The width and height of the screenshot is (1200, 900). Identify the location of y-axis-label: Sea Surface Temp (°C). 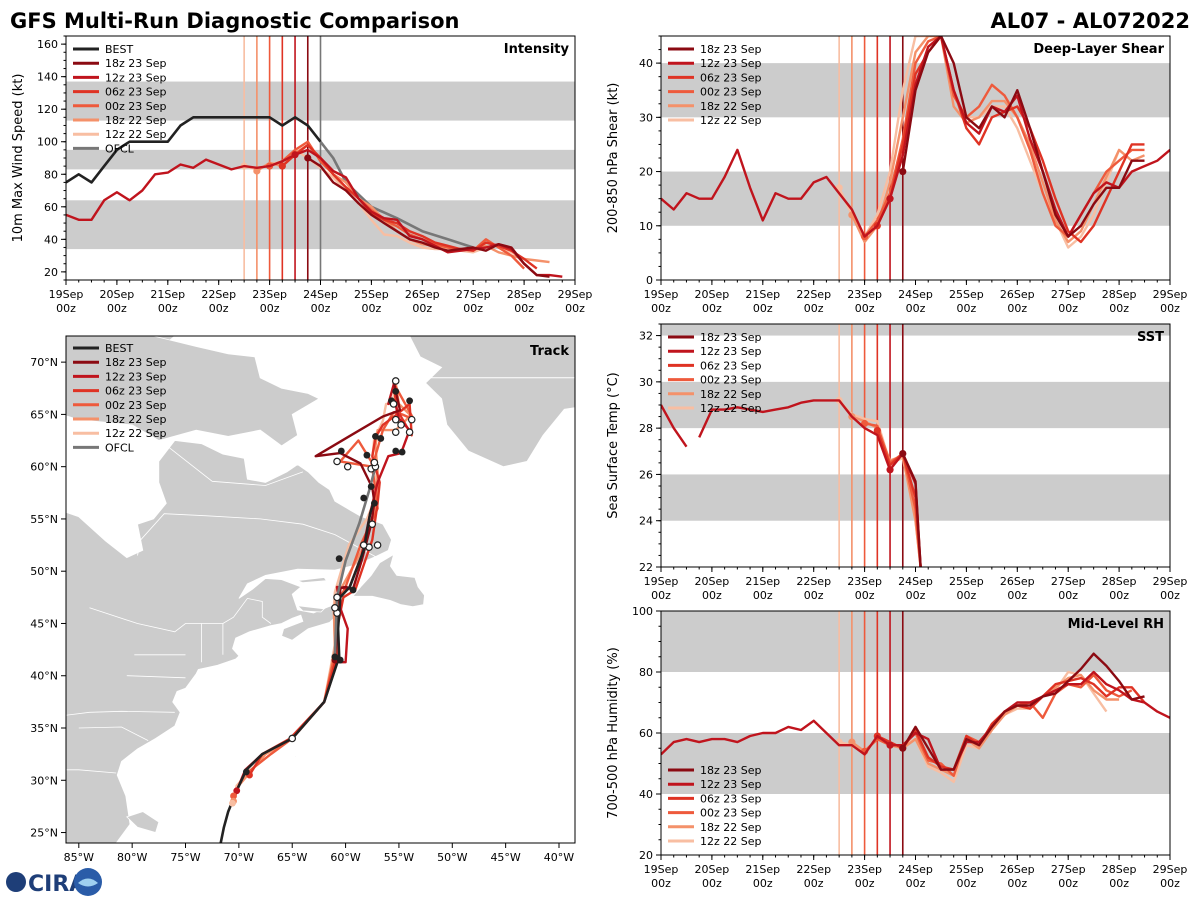
(613, 445).